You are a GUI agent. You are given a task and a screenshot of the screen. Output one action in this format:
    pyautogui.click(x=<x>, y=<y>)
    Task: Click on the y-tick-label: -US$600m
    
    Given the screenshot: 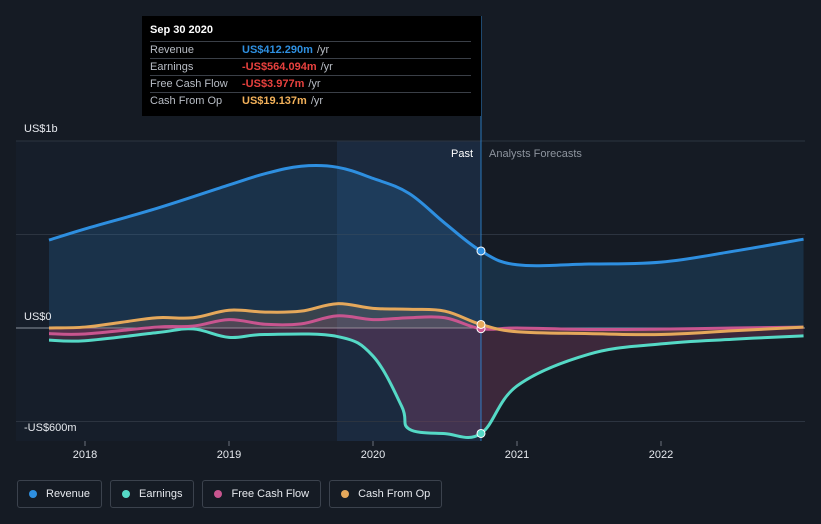 What is the action you would take?
    pyautogui.click(x=50, y=428)
    